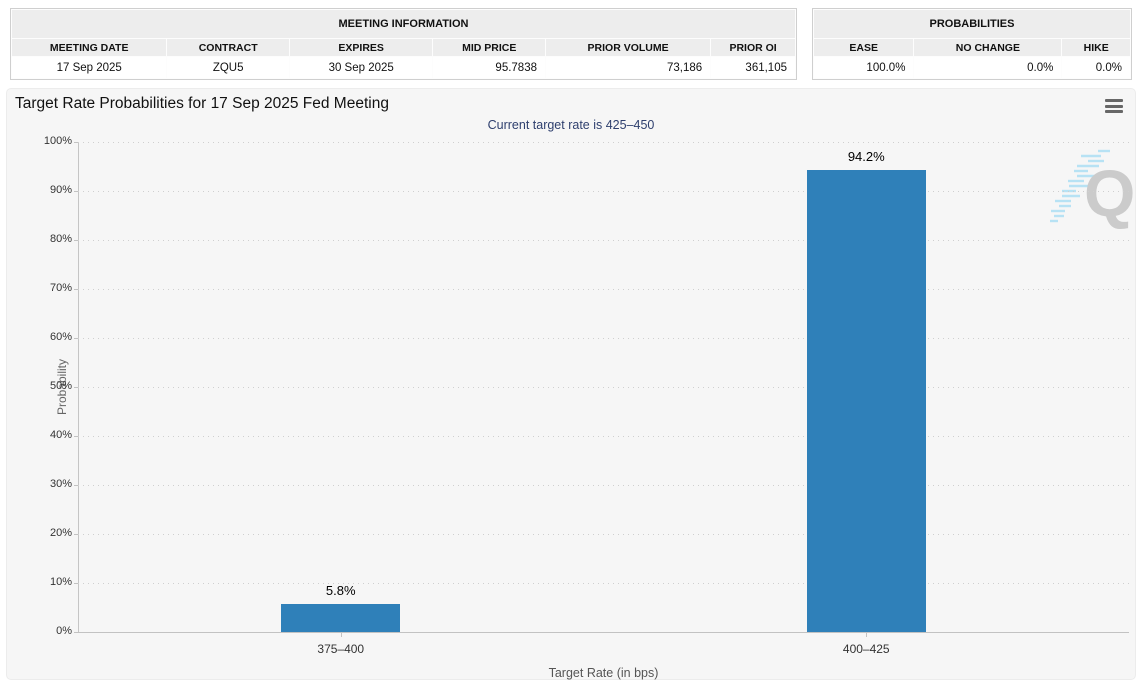 The width and height of the screenshot is (1142, 689). Describe the element at coordinates (603, 632) in the screenshot. I see `x-axis-line` at that location.